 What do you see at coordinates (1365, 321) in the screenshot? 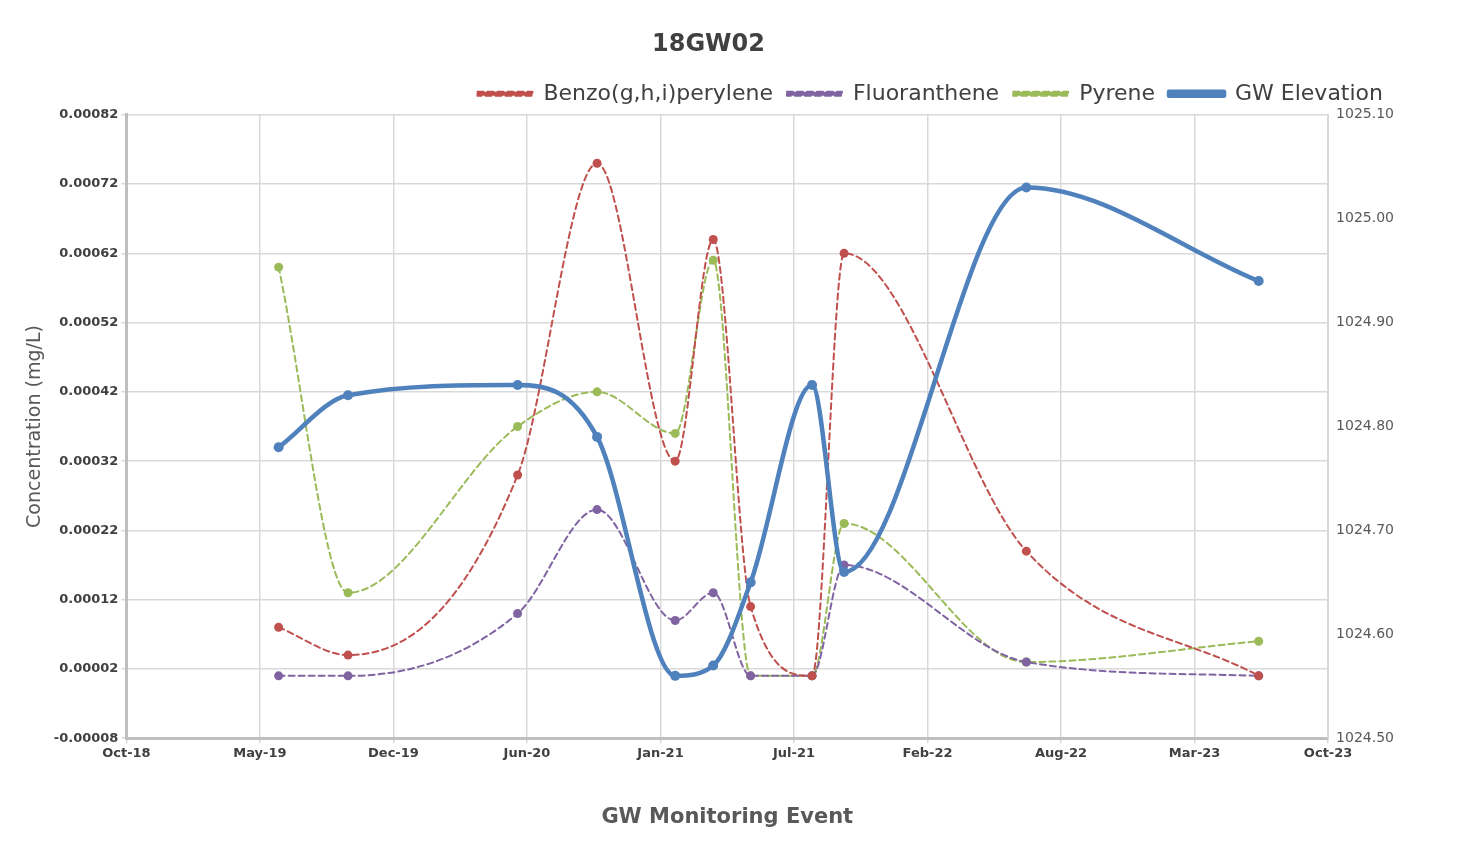
I see `y2-tick-label: 1024.90` at bounding box center [1365, 321].